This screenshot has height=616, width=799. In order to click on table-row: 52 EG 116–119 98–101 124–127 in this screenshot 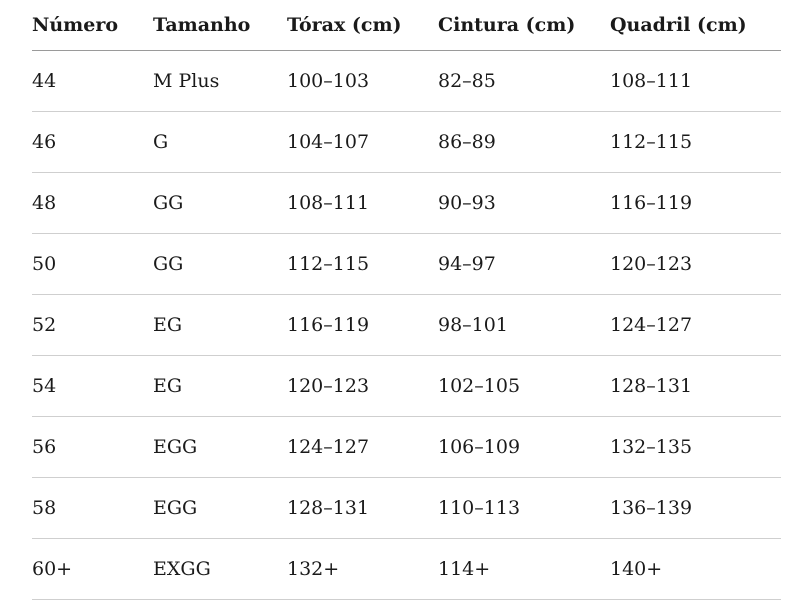, I will do `click(406, 325)`.